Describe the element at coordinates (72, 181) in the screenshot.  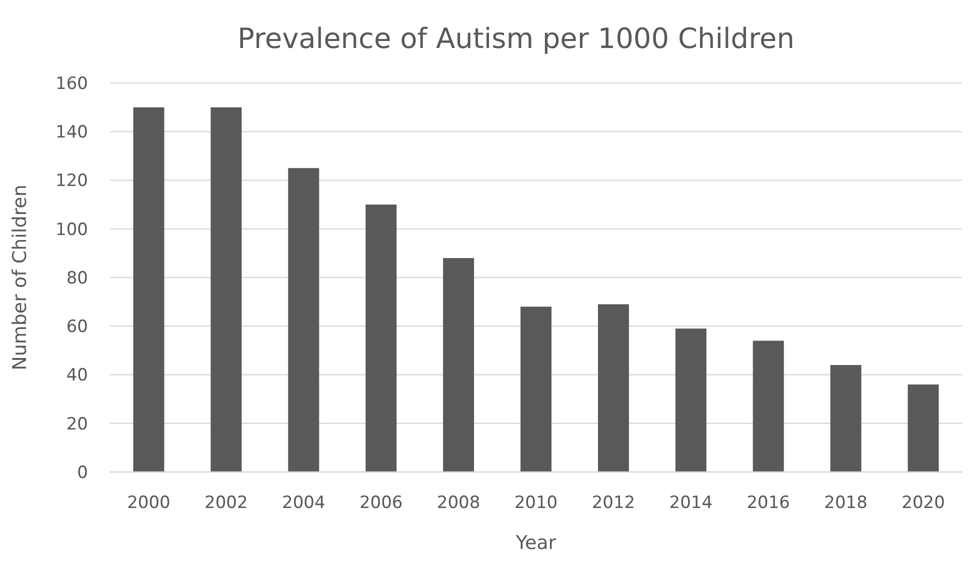
I see `y-tick-label: 120` at that location.